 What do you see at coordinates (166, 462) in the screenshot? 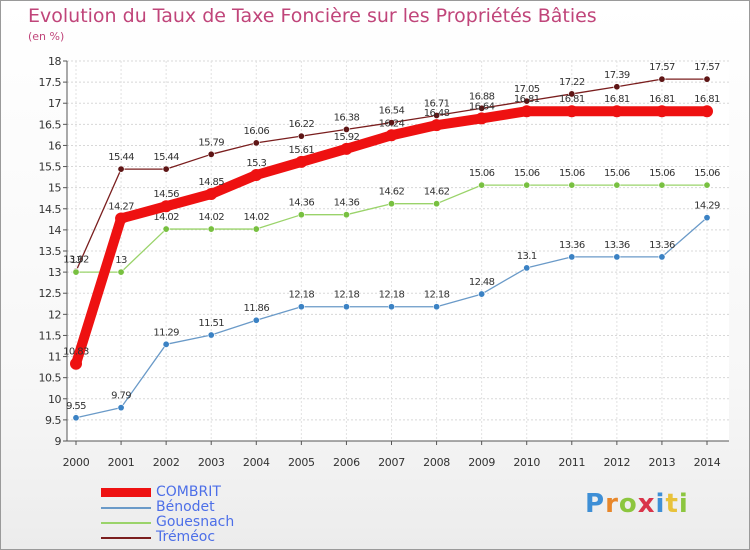
I see `x-tick-label: 2002` at bounding box center [166, 462].